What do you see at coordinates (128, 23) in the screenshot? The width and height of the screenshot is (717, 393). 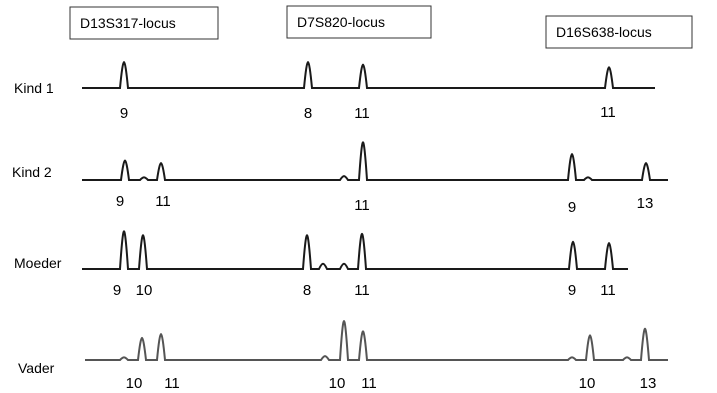 I see `locus-label: D13S317-locus` at bounding box center [128, 23].